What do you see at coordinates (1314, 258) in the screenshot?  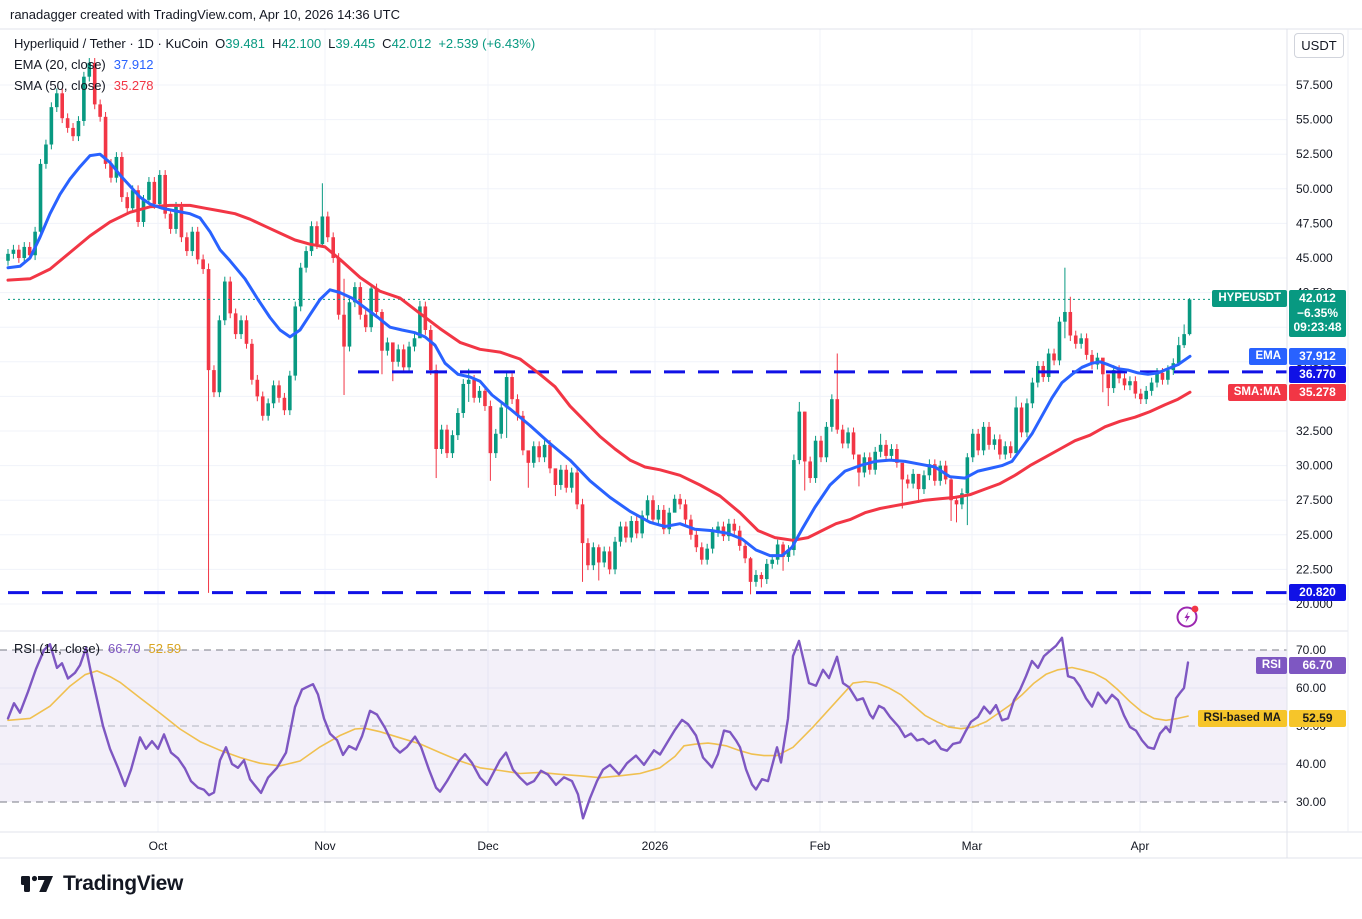 I see `price-tick-label: 45.000` at bounding box center [1314, 258].